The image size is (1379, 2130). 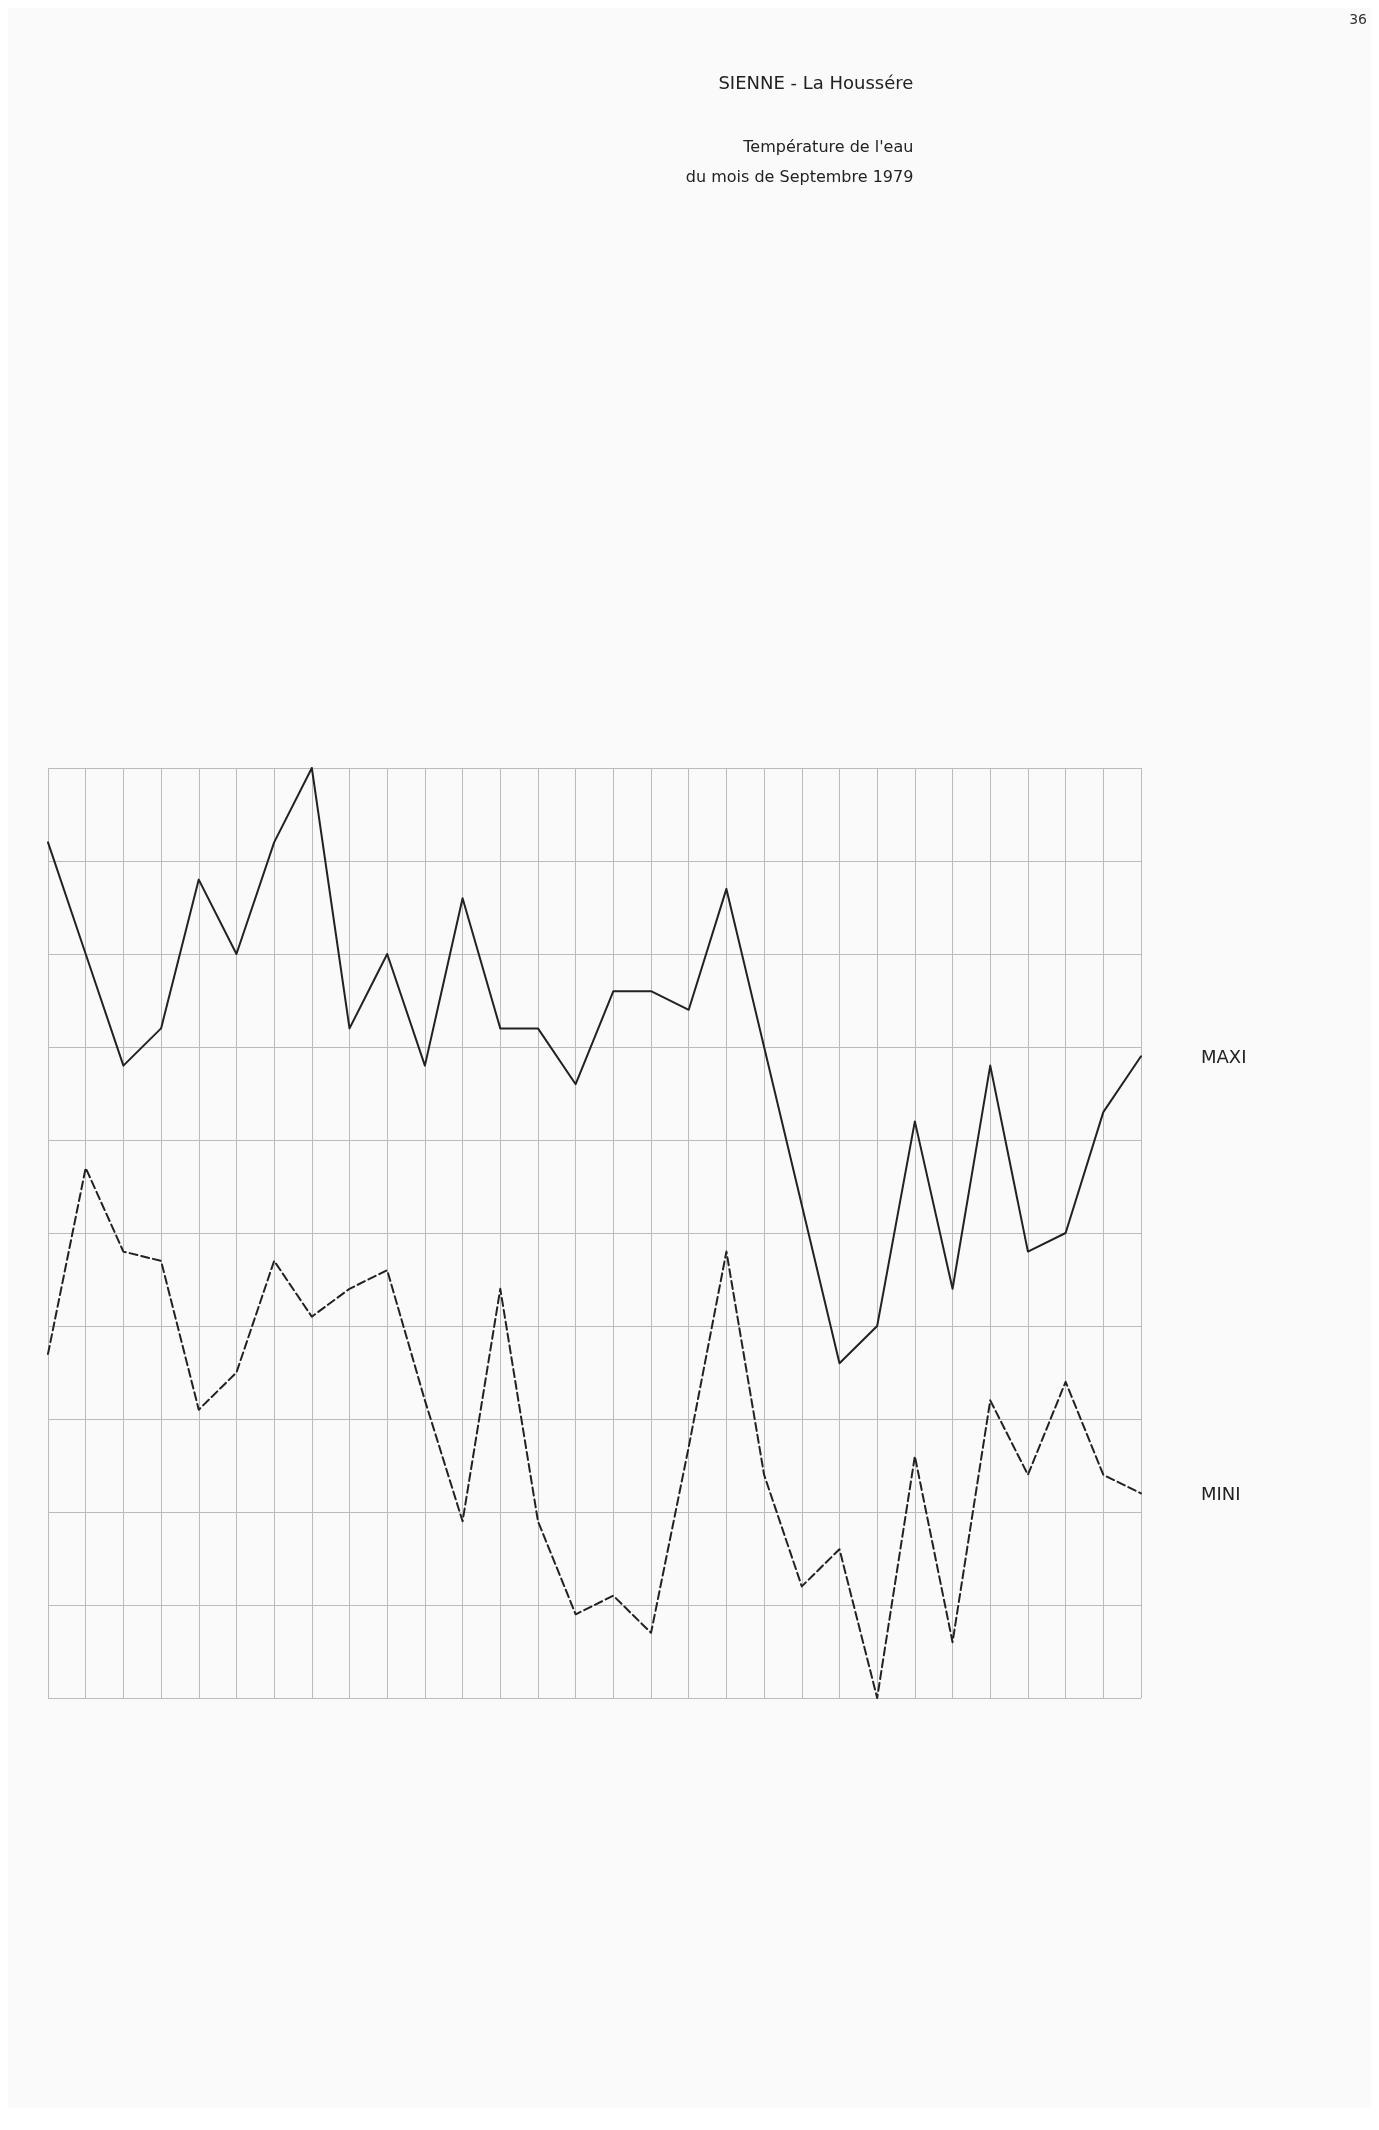 I want to click on text: MINI, so click(x=1221, y=1493).